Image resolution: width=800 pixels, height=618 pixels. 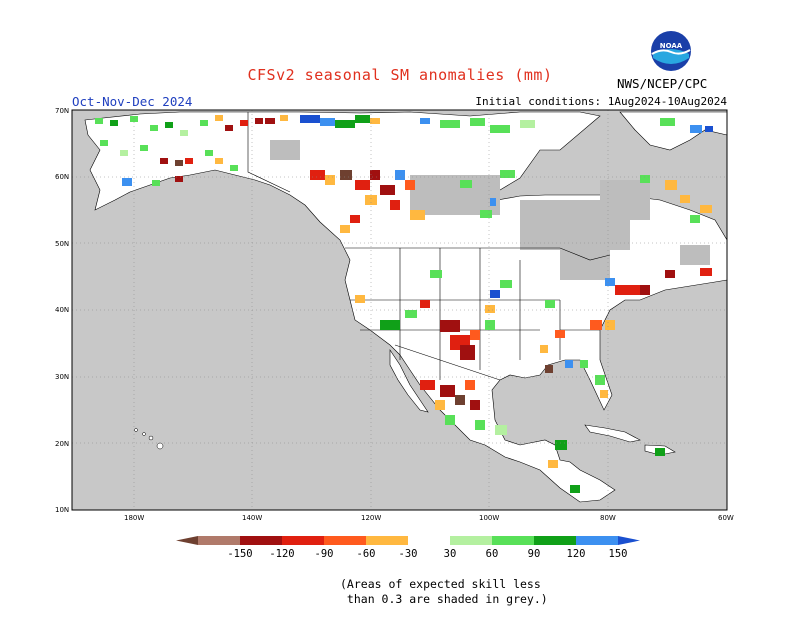 What do you see at coordinates (187, 540) in the screenshot?
I see `colorbar-arrow-left` at bounding box center [187, 540].